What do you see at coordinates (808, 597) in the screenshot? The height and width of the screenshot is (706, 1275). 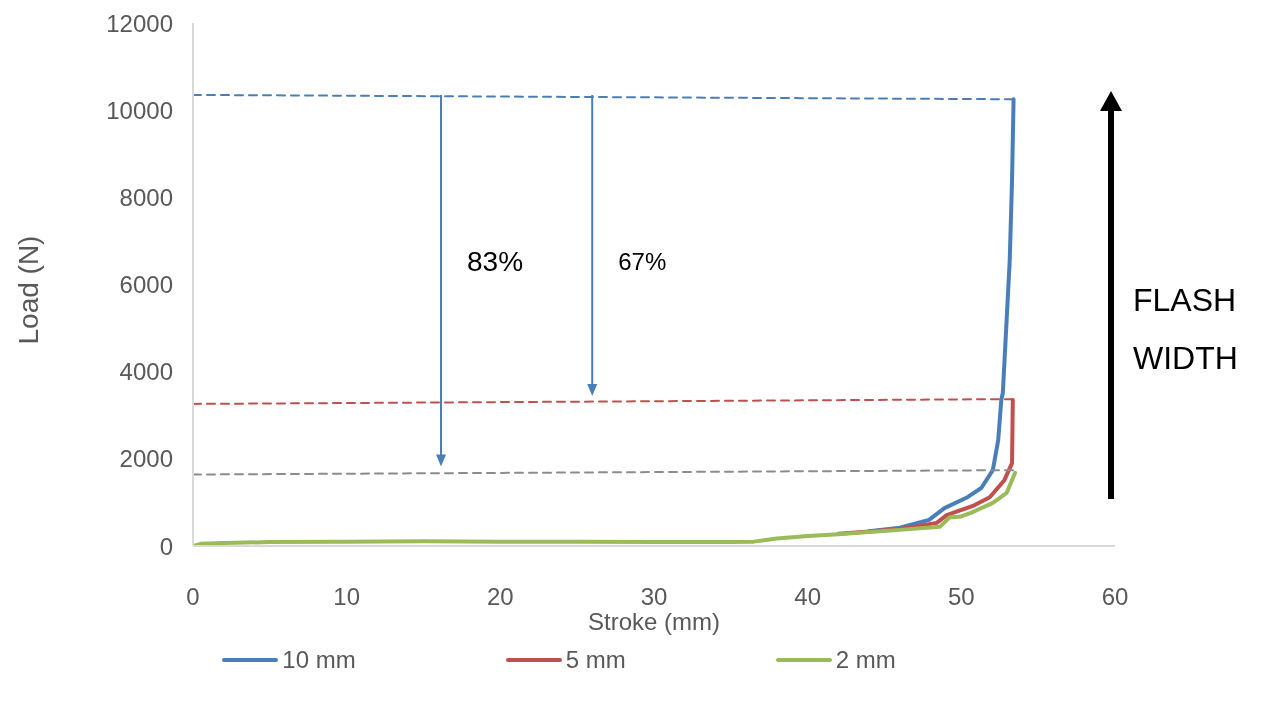 I see `x-tick-label: 40` at bounding box center [808, 597].